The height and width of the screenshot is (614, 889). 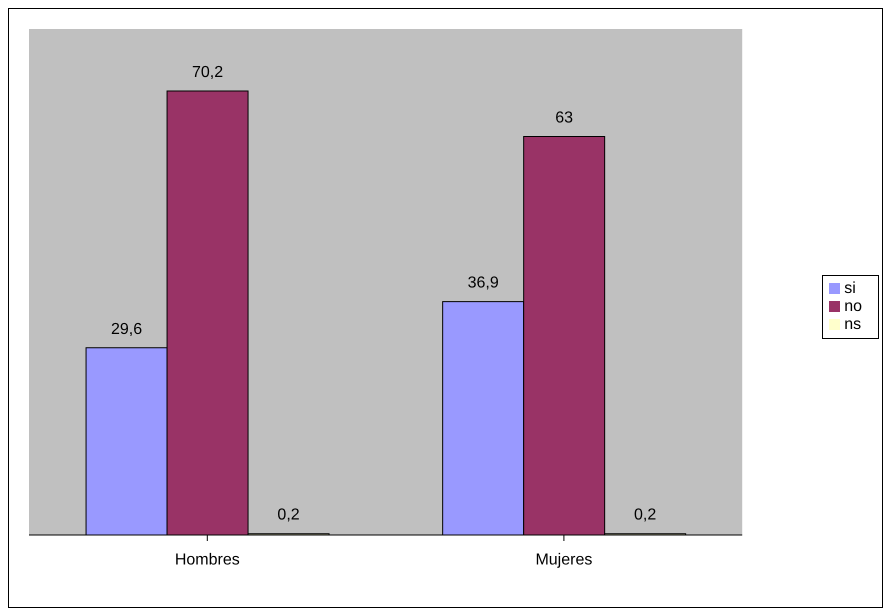 What do you see at coordinates (853, 306) in the screenshot?
I see `legend-label: no` at bounding box center [853, 306].